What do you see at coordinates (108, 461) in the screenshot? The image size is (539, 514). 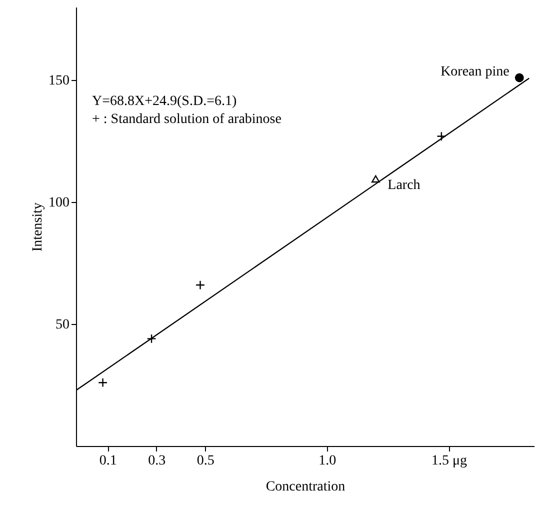 I see `x-tick-label: 0.1` at bounding box center [108, 461].